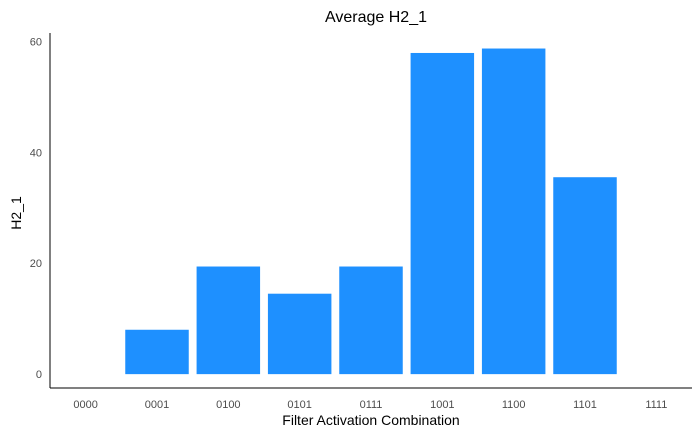 The width and height of the screenshot is (700, 432). Describe the element at coordinates (299, 405) in the screenshot. I see `x-tick-label: 0101` at that location.